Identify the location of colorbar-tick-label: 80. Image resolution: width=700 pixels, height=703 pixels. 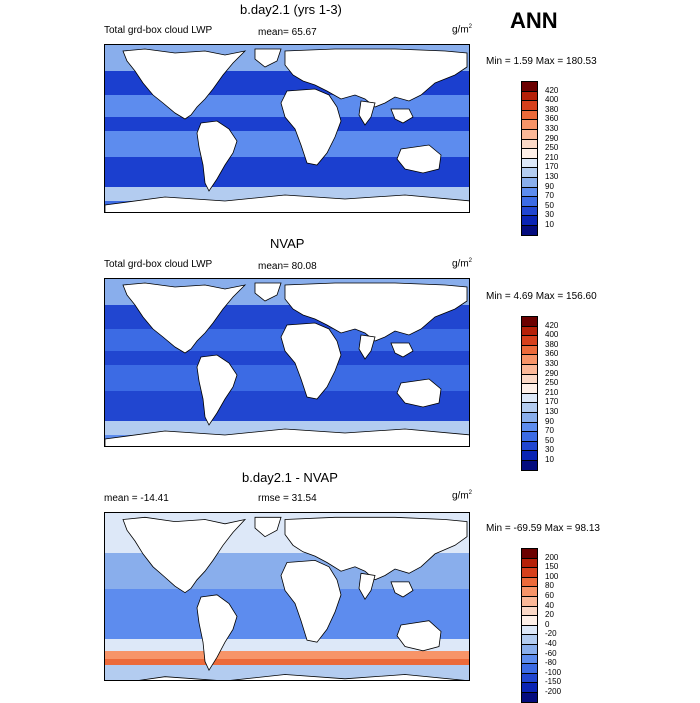
(549, 586).